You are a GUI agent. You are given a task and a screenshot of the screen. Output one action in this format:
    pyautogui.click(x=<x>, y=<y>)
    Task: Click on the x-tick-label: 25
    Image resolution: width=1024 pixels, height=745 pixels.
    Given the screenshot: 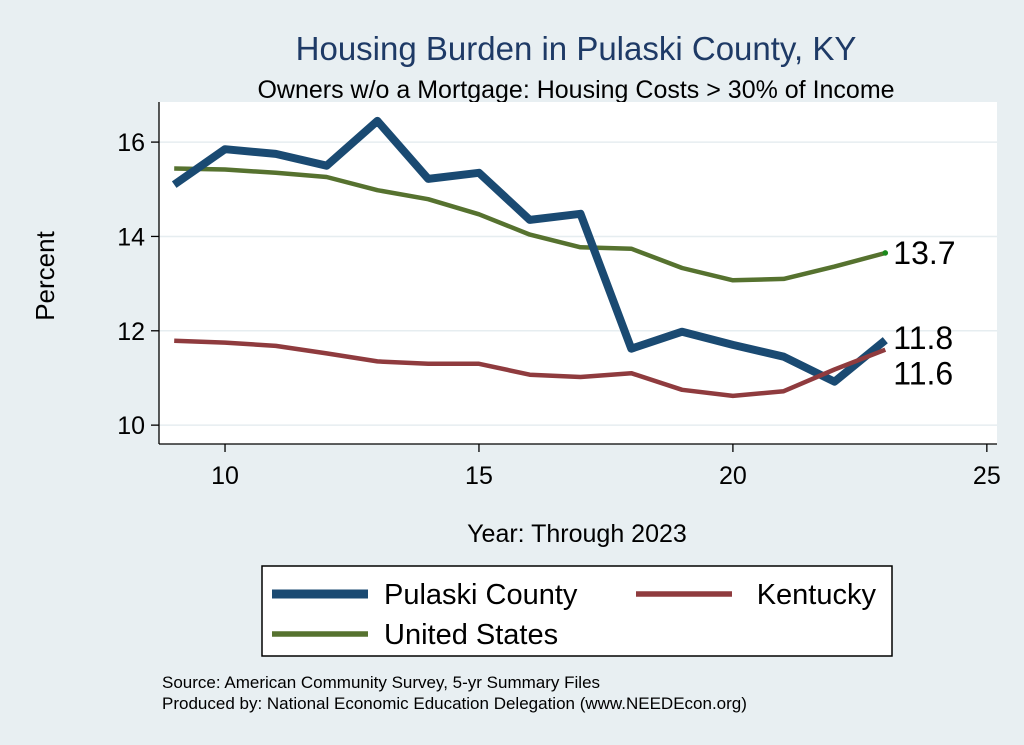 What is the action you would take?
    pyautogui.click(x=987, y=476)
    